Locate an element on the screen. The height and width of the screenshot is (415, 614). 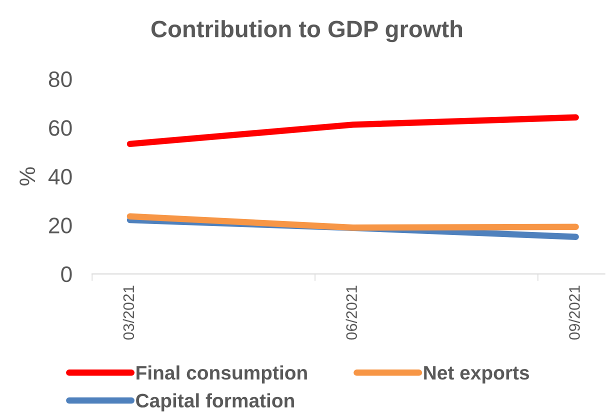
x-tick-label: 06/2021 is located at coordinates (352, 313).